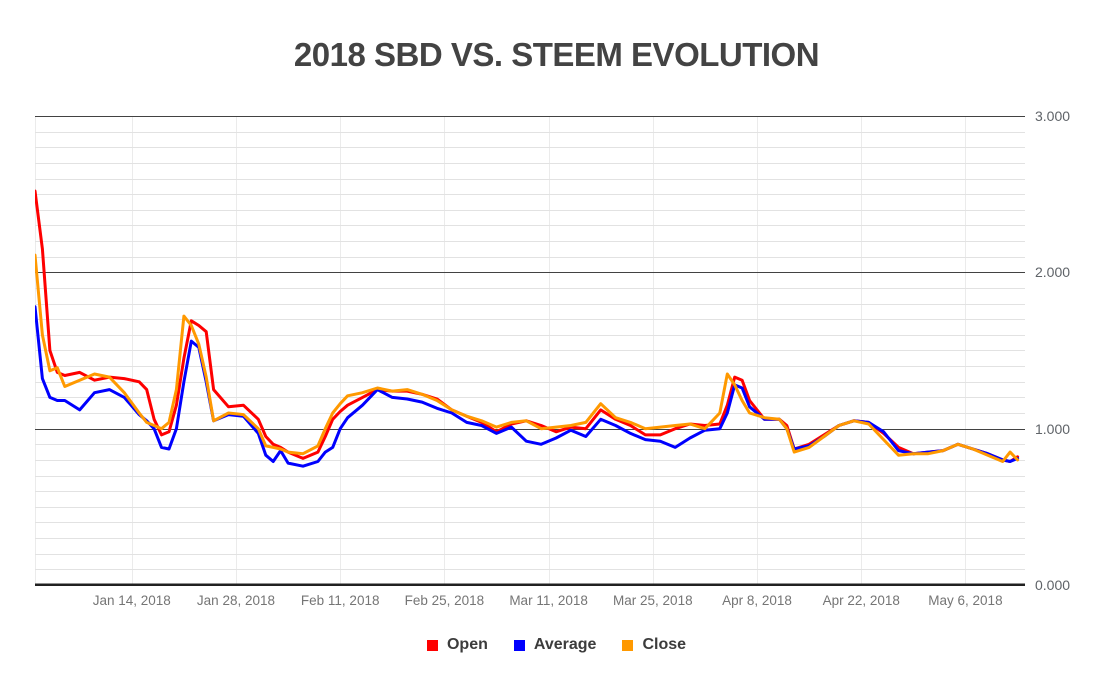  I want to click on legend-item-open: Open, so click(457, 645).